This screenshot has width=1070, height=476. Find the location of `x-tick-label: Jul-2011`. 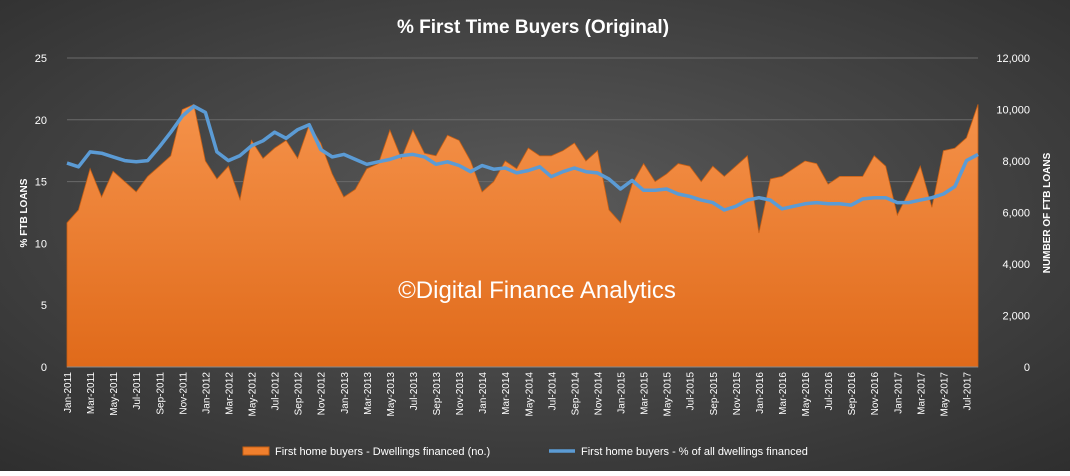

x-tick-label: Jul-2011 is located at coordinates (137, 391).